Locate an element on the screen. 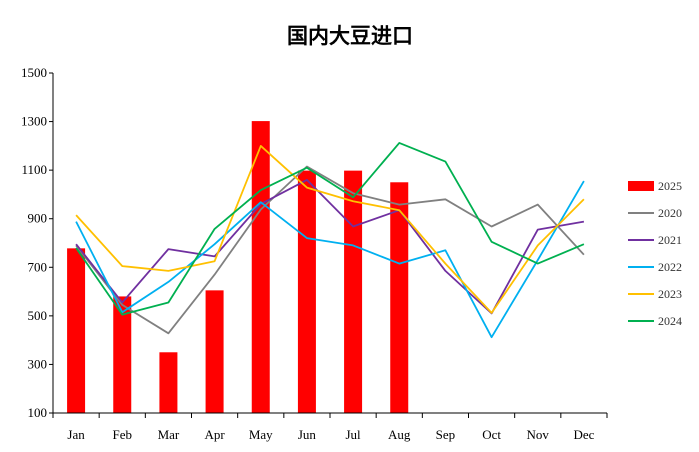  x-tick-label-jun: Jun is located at coordinates (307, 434).